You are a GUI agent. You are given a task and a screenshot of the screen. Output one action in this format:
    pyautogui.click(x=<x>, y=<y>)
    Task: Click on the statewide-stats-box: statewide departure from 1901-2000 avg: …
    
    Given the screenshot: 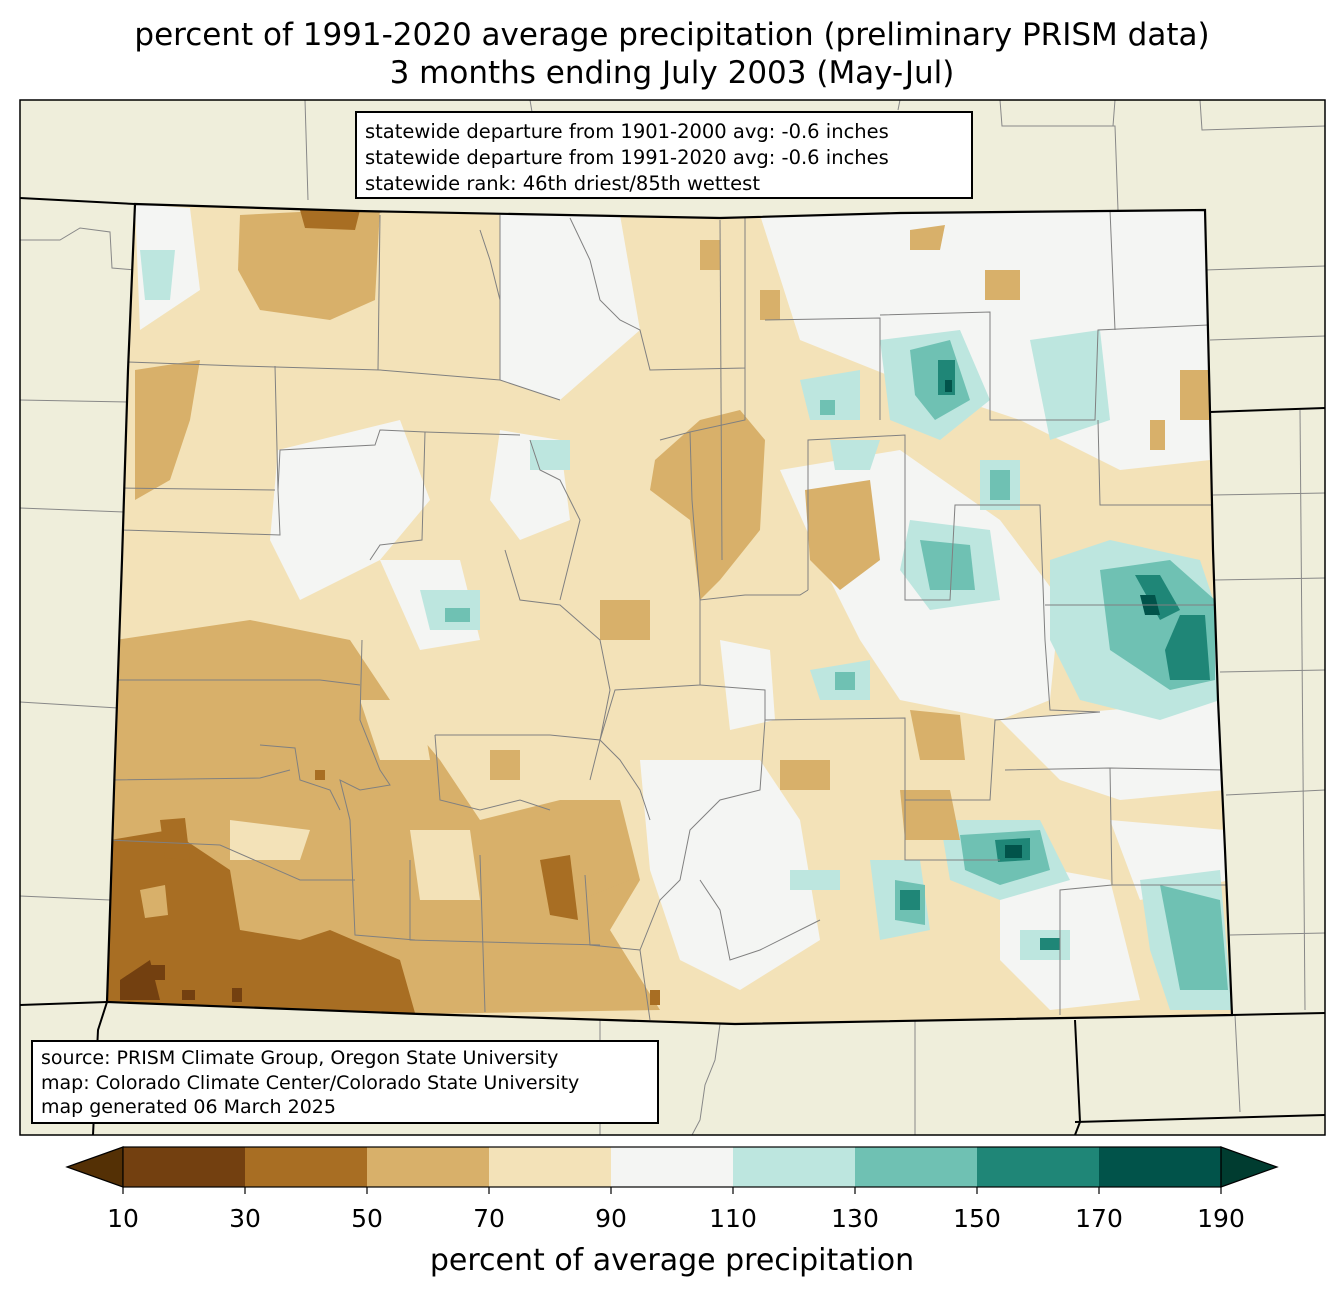 What is the action you would take?
    pyautogui.click(x=664, y=155)
    